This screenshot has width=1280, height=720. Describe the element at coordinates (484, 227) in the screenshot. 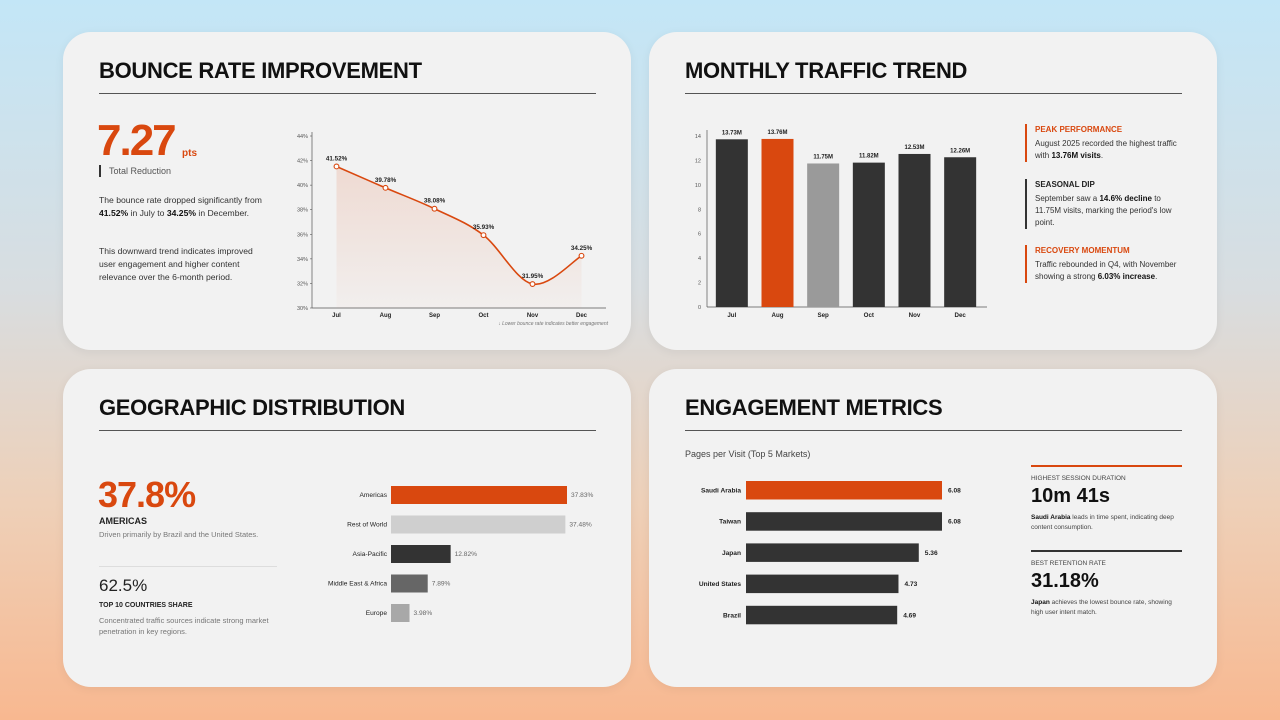

I see `data-label: 35.93%` at that location.